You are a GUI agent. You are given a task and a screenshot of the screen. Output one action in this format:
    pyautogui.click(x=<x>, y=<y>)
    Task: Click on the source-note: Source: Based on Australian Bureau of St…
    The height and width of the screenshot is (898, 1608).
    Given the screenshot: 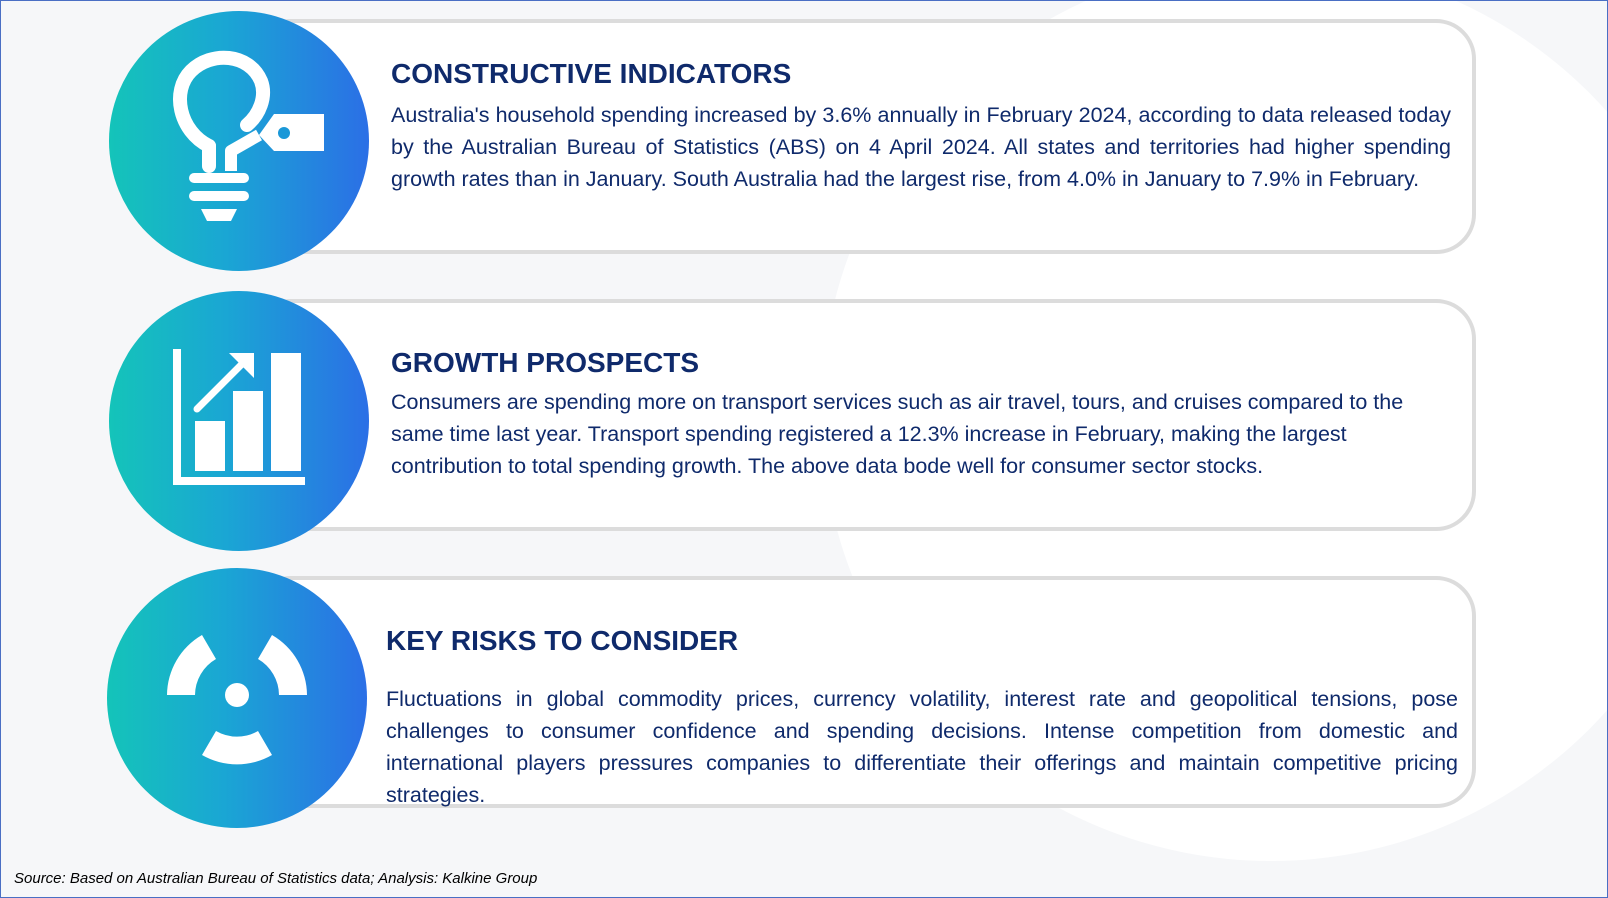 What is the action you would take?
    pyautogui.click(x=276, y=878)
    